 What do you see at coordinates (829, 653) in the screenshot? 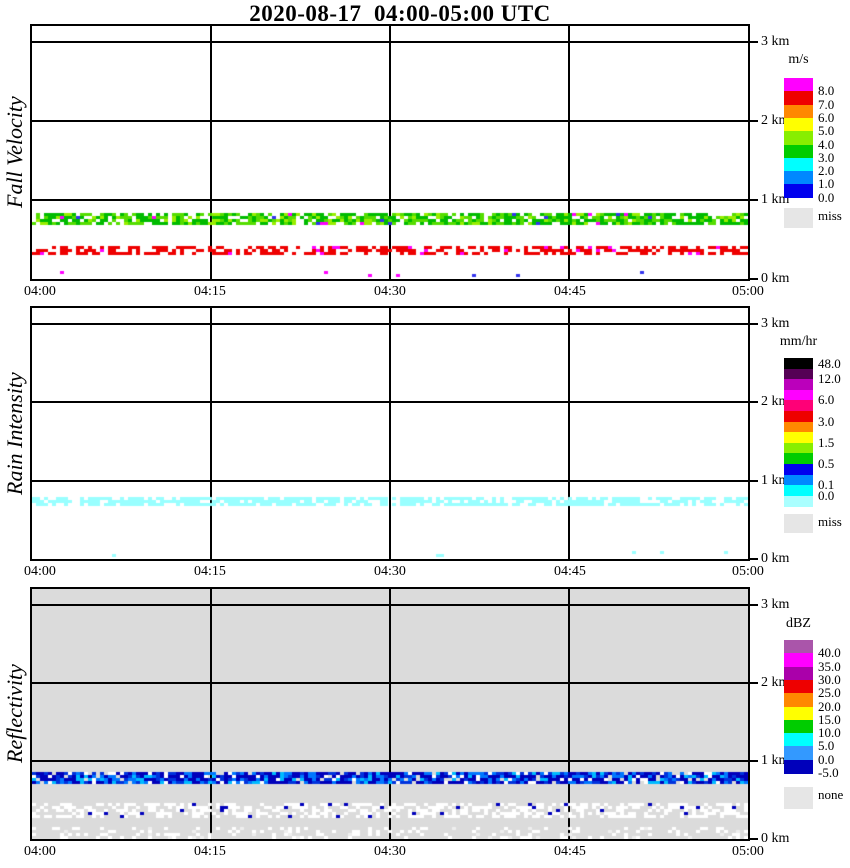
I see `colorbar-tick-label: 40.0` at bounding box center [829, 653].